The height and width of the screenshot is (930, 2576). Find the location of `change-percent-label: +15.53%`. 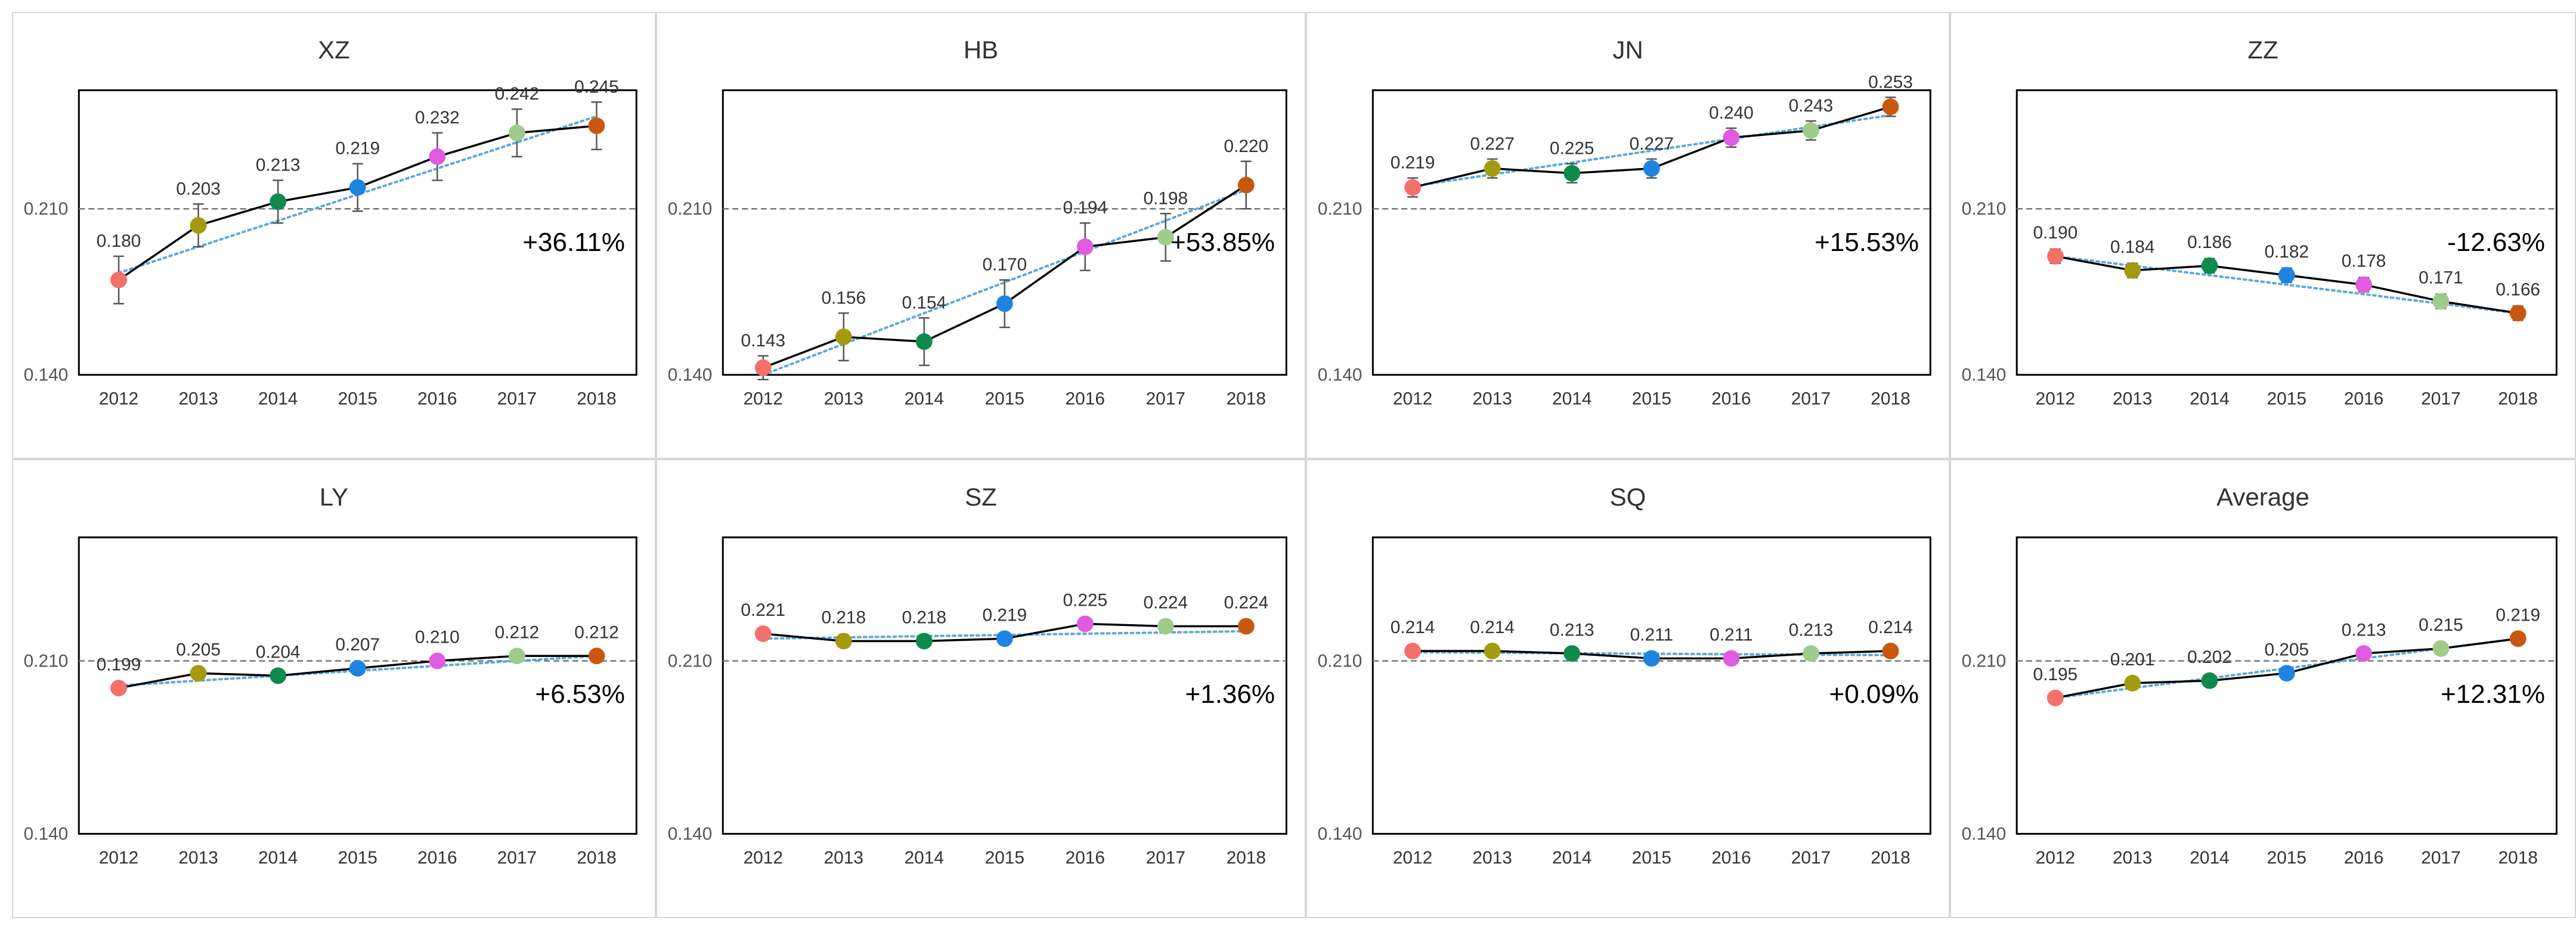

change-percent-label: +15.53% is located at coordinates (1867, 243).